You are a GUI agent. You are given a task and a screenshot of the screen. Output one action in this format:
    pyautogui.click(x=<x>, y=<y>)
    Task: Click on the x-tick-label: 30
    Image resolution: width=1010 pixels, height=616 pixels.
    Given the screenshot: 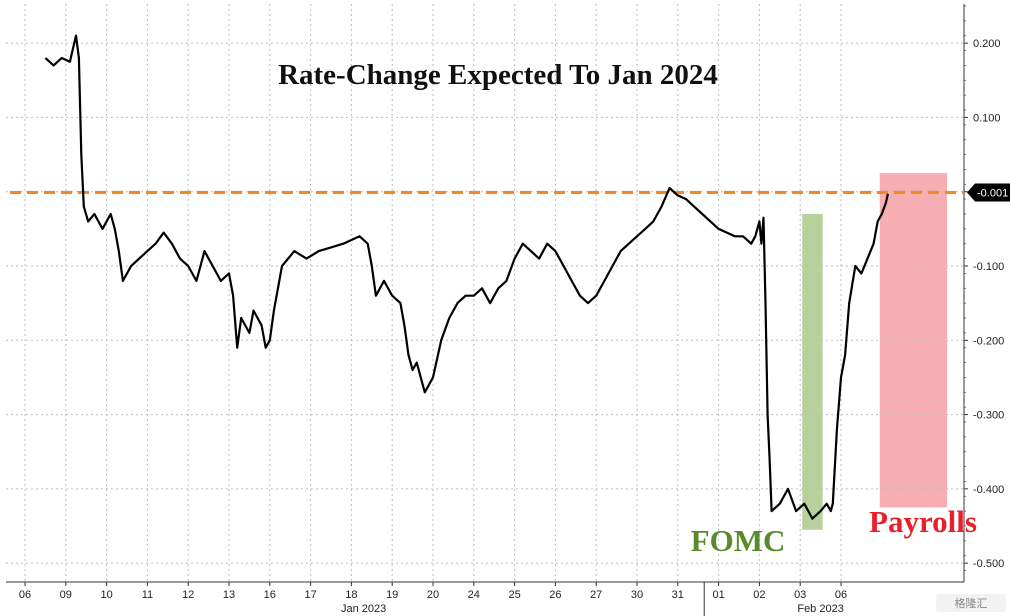 What is the action you would take?
    pyautogui.click(x=637, y=595)
    